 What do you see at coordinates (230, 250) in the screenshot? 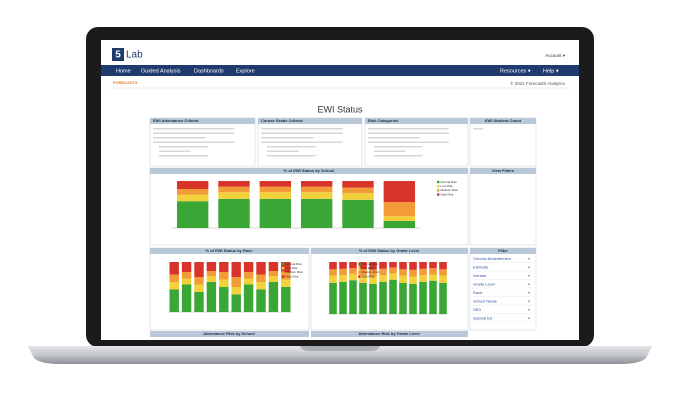
I see `chart-title: % of EWI Status by Race` at bounding box center [230, 250].